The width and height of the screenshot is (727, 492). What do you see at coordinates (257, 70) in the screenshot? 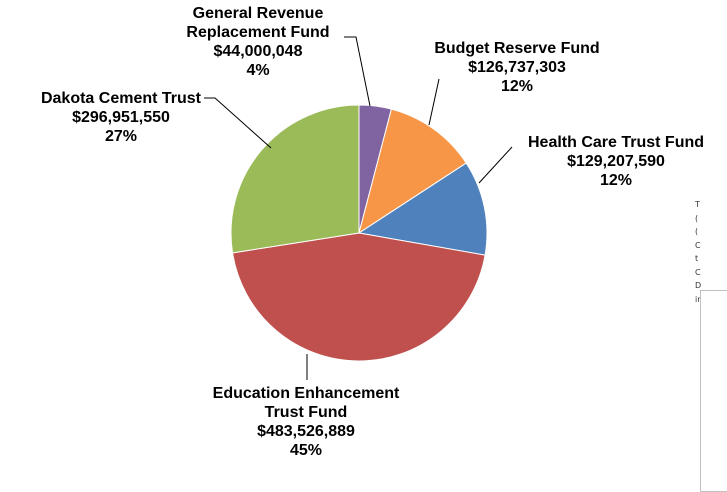
I see `slice-label-line: 4%` at bounding box center [257, 70].